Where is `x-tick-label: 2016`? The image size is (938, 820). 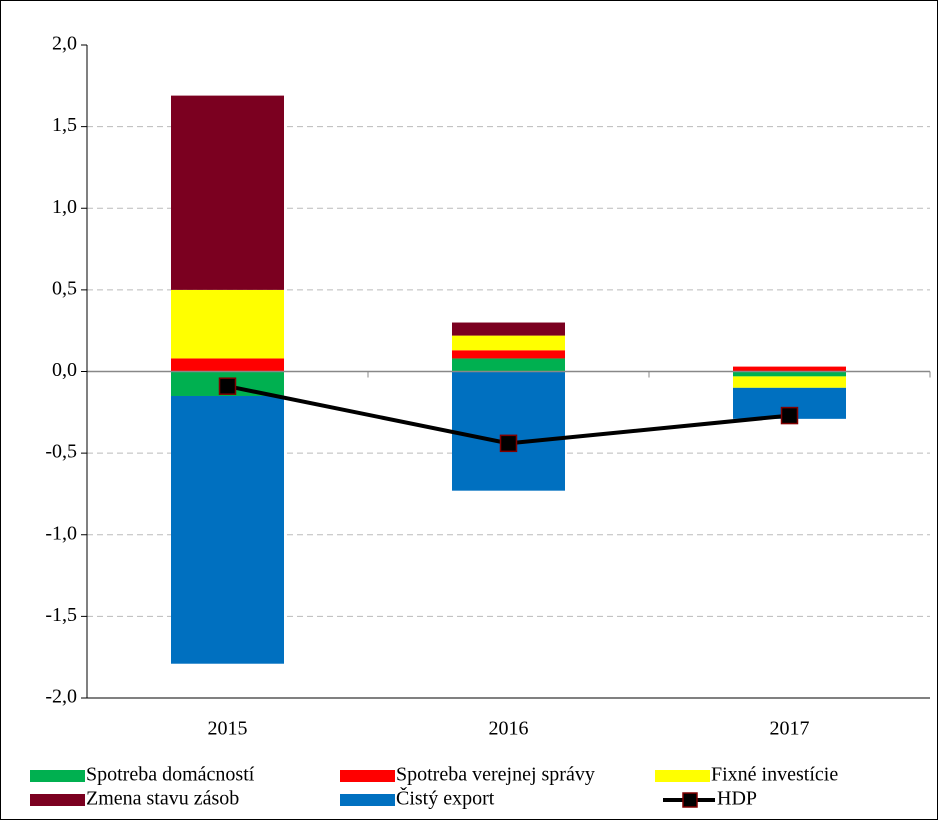
x-tick-label: 2016 is located at coordinates (509, 729).